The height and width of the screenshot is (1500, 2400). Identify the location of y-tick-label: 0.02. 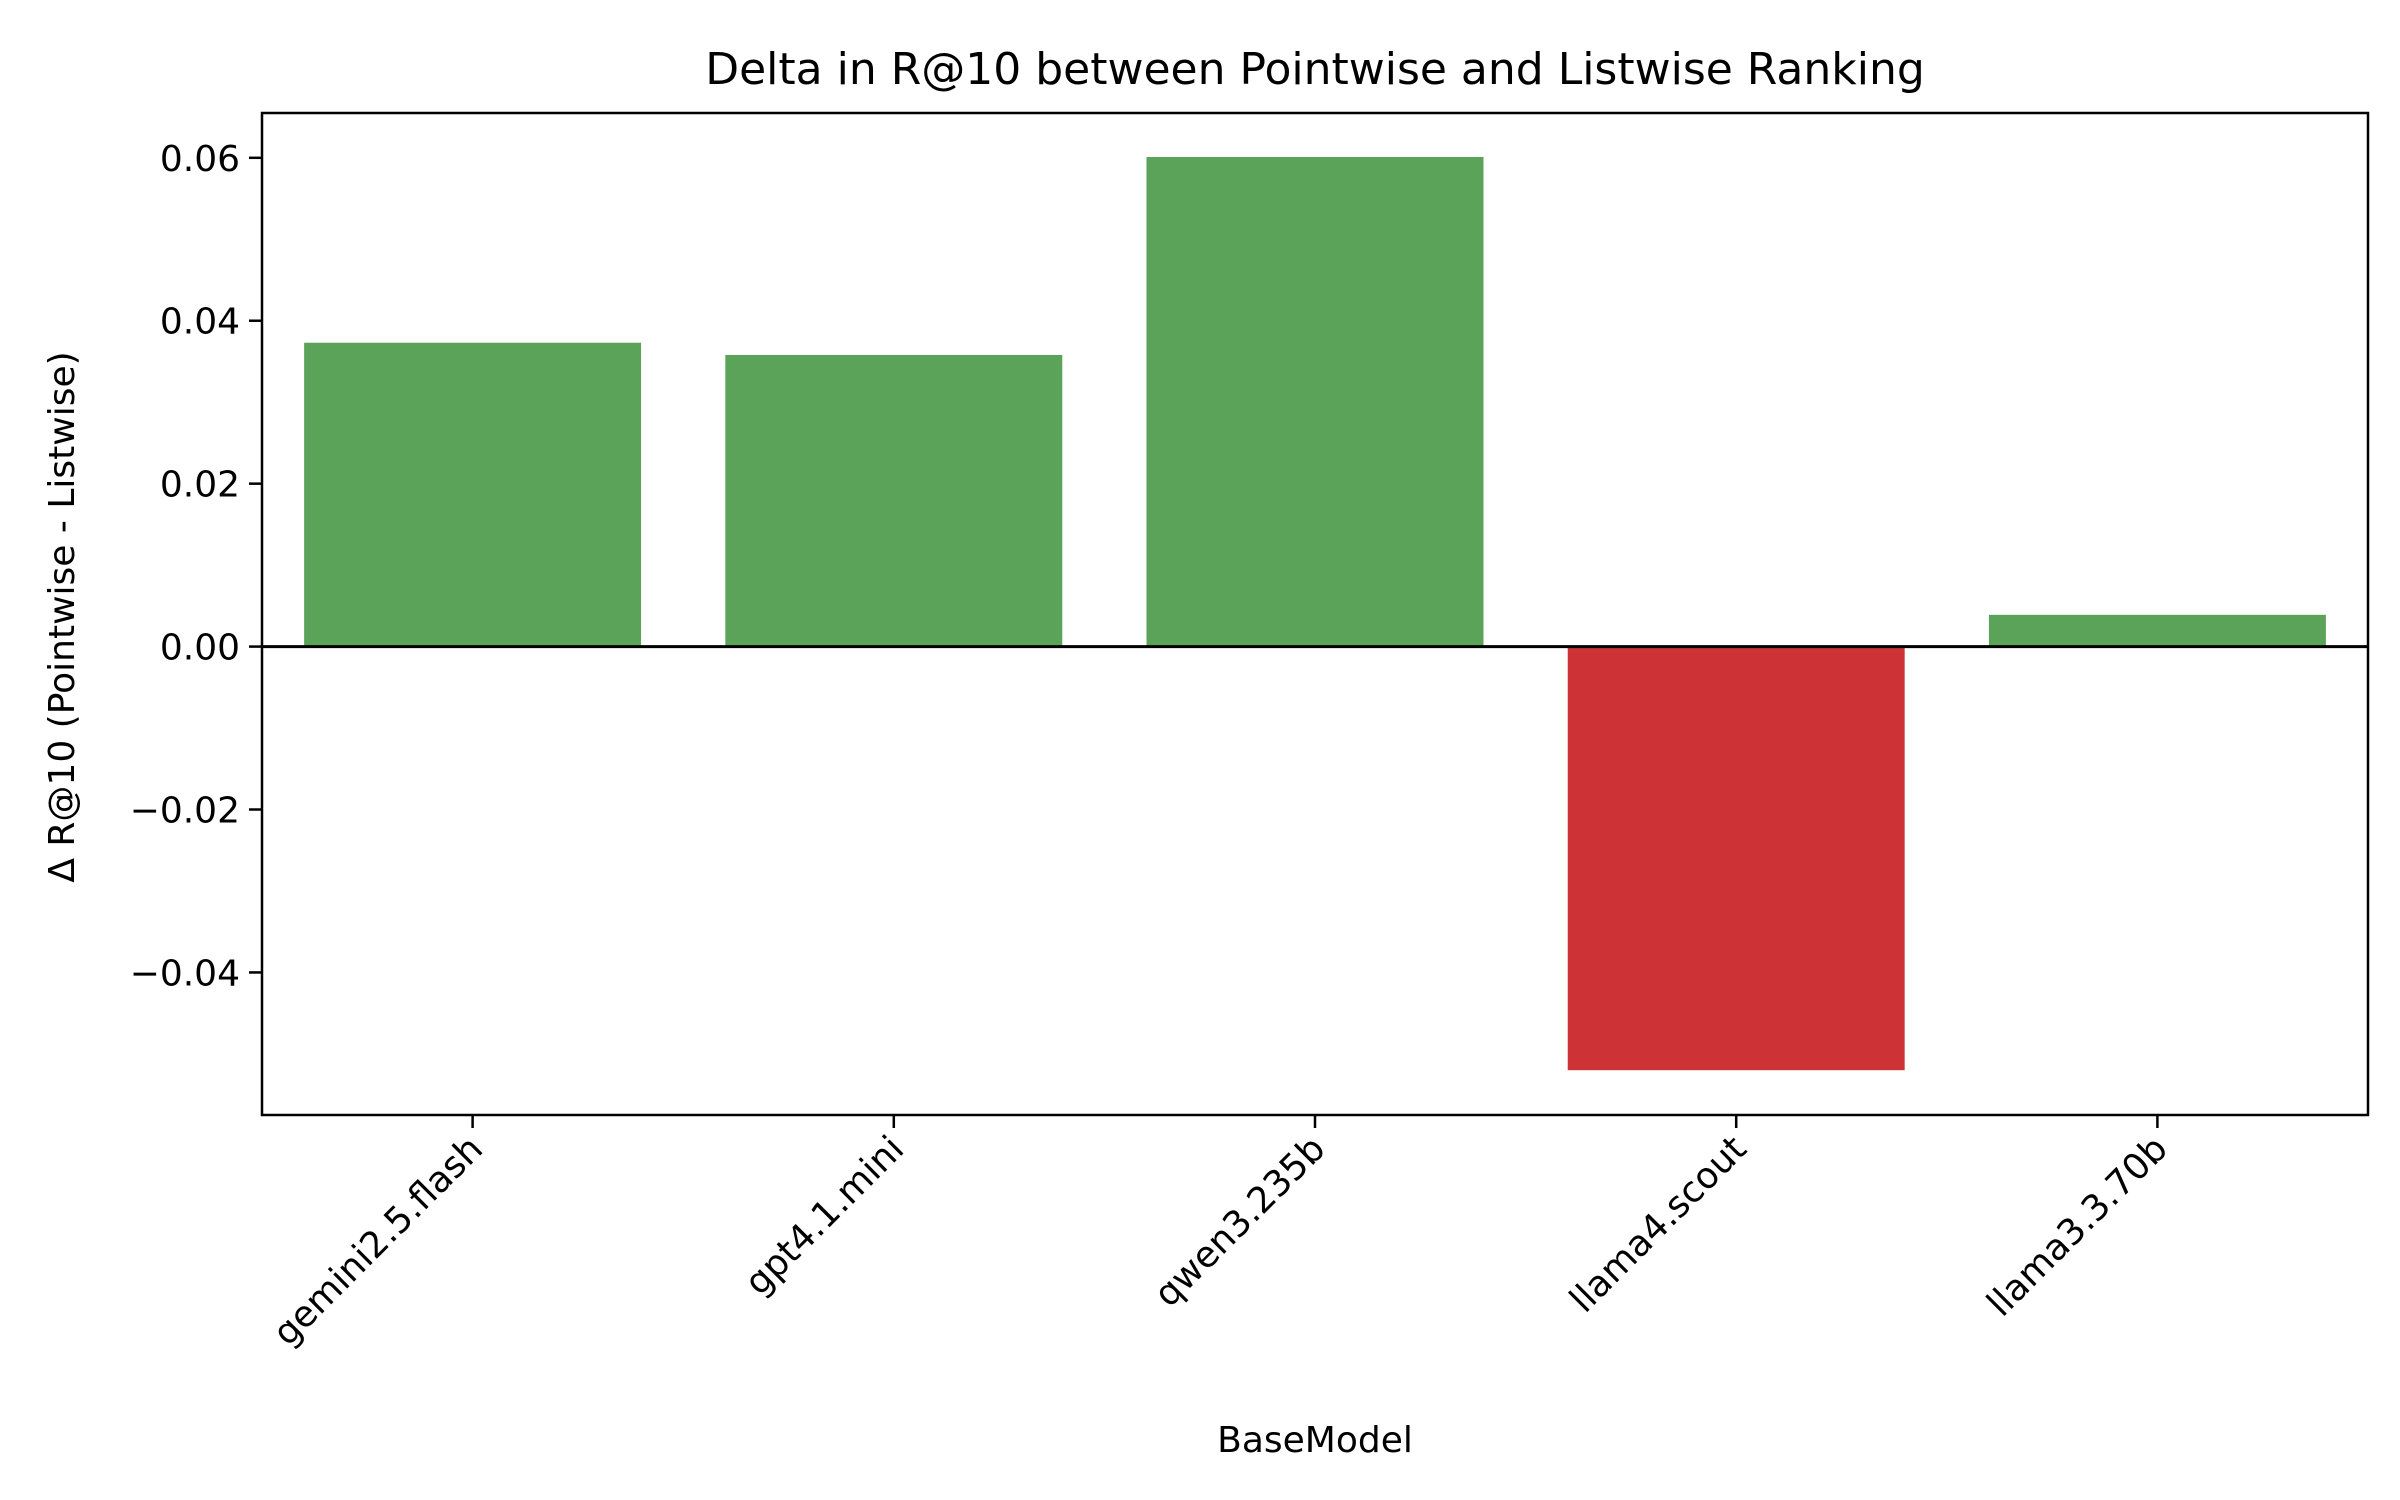
(200, 485).